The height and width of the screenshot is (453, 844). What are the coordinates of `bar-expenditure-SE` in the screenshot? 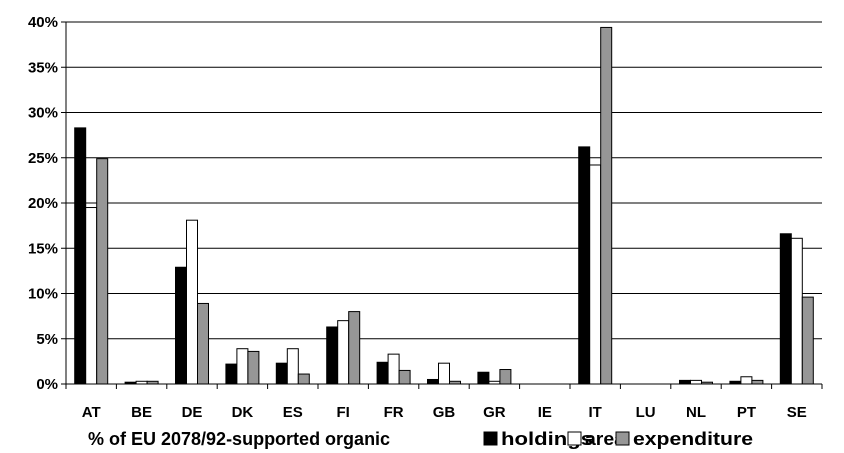 It's located at (807, 340).